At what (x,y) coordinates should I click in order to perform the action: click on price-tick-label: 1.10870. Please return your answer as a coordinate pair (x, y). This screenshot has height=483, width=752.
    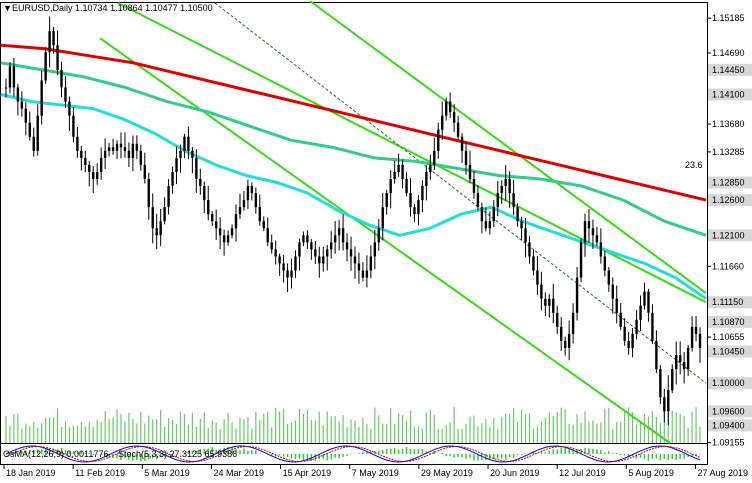
    Looking at the image, I should click on (728, 322).